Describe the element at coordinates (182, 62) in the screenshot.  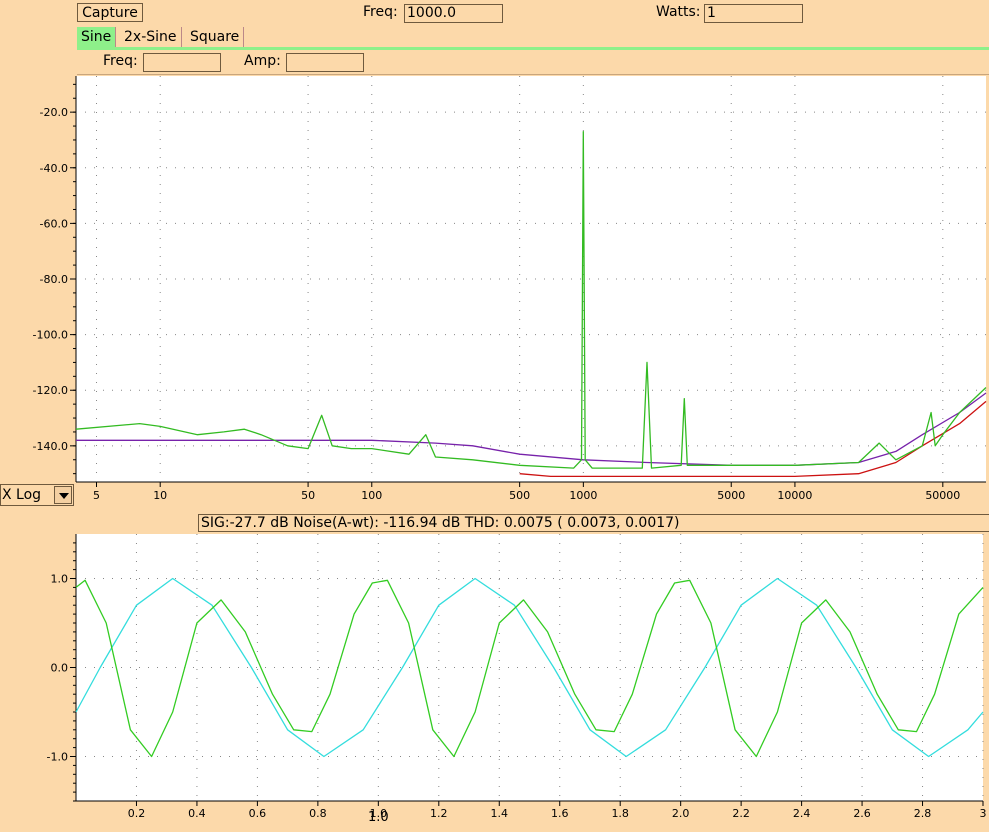
I see `sine-freq-input` at that location.